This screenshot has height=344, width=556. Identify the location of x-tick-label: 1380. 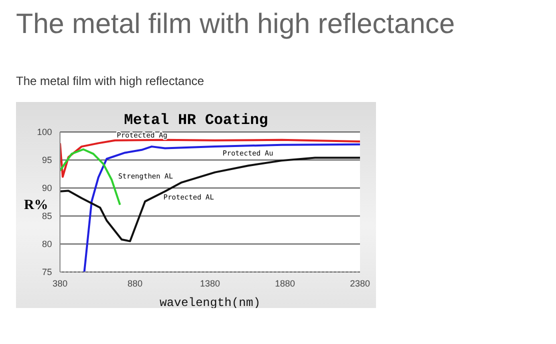
(210, 283).